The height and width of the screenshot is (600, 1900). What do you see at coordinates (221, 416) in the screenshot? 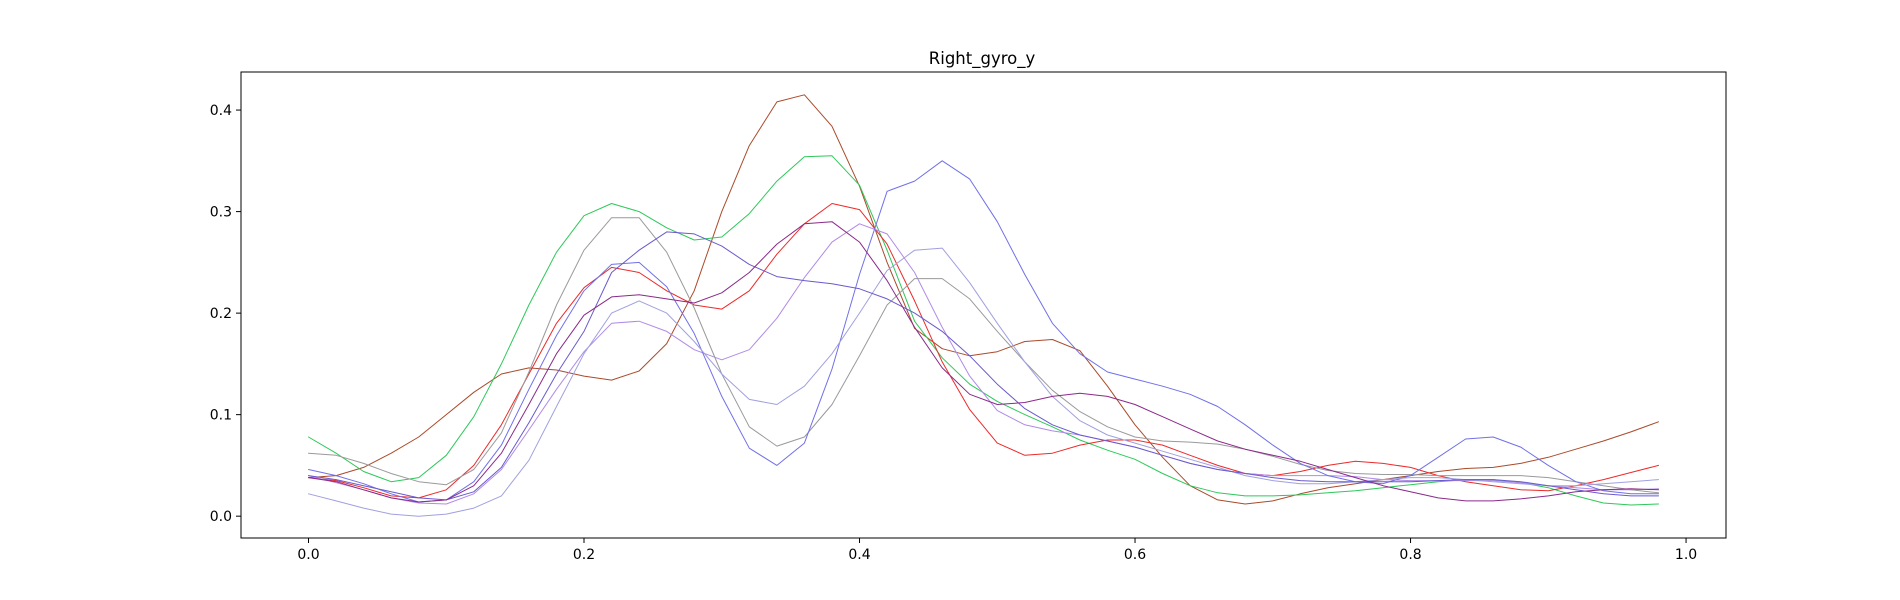
I see `y-tick-label: 0.1` at bounding box center [221, 416].